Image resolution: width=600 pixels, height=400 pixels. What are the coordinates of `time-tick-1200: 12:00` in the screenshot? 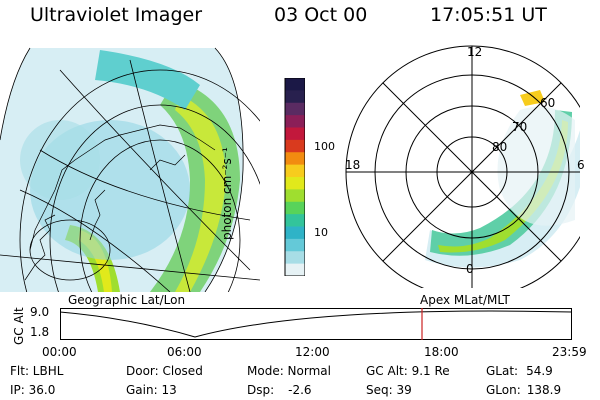 It's located at (312, 352).